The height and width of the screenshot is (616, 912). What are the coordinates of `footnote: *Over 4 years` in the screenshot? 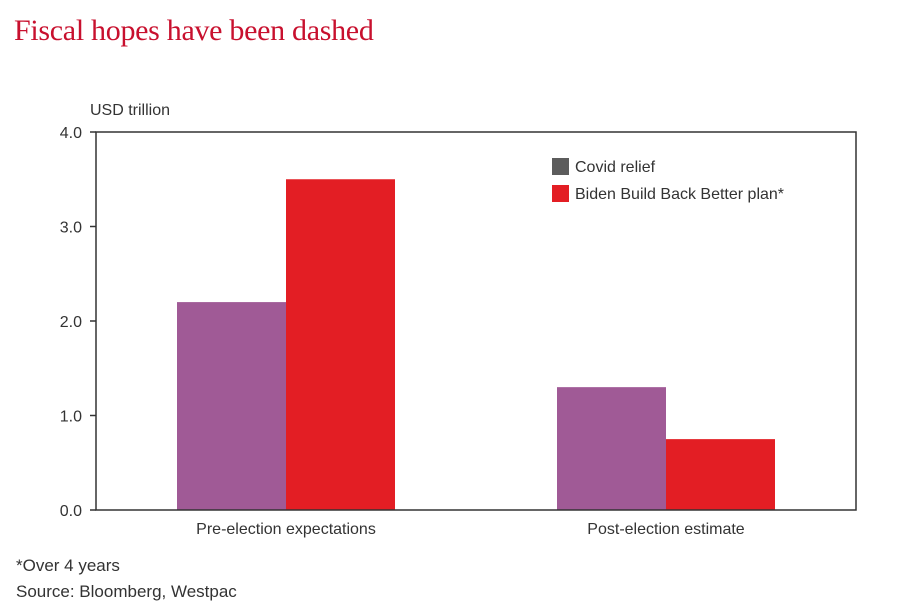 It's located at (68, 565).